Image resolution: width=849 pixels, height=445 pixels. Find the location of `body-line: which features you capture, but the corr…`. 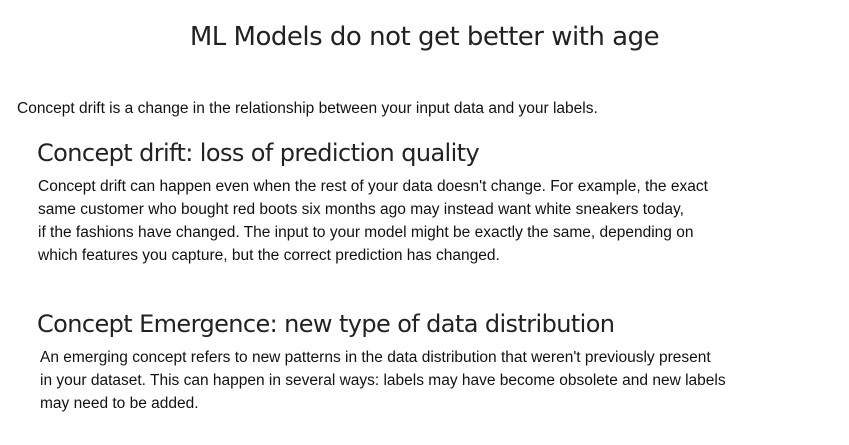

body-line: which features you capture, but the corr… is located at coordinates (269, 255).